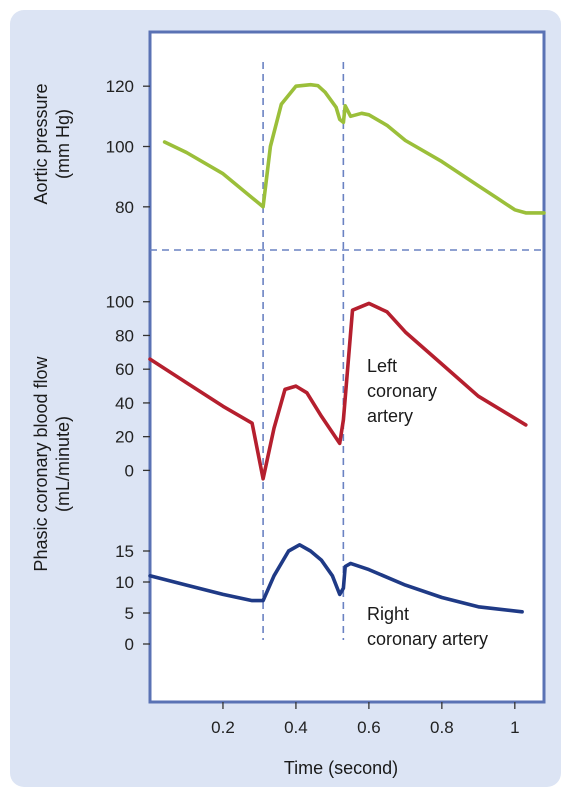  I want to click on y-tick-label: 5, so click(129, 613).